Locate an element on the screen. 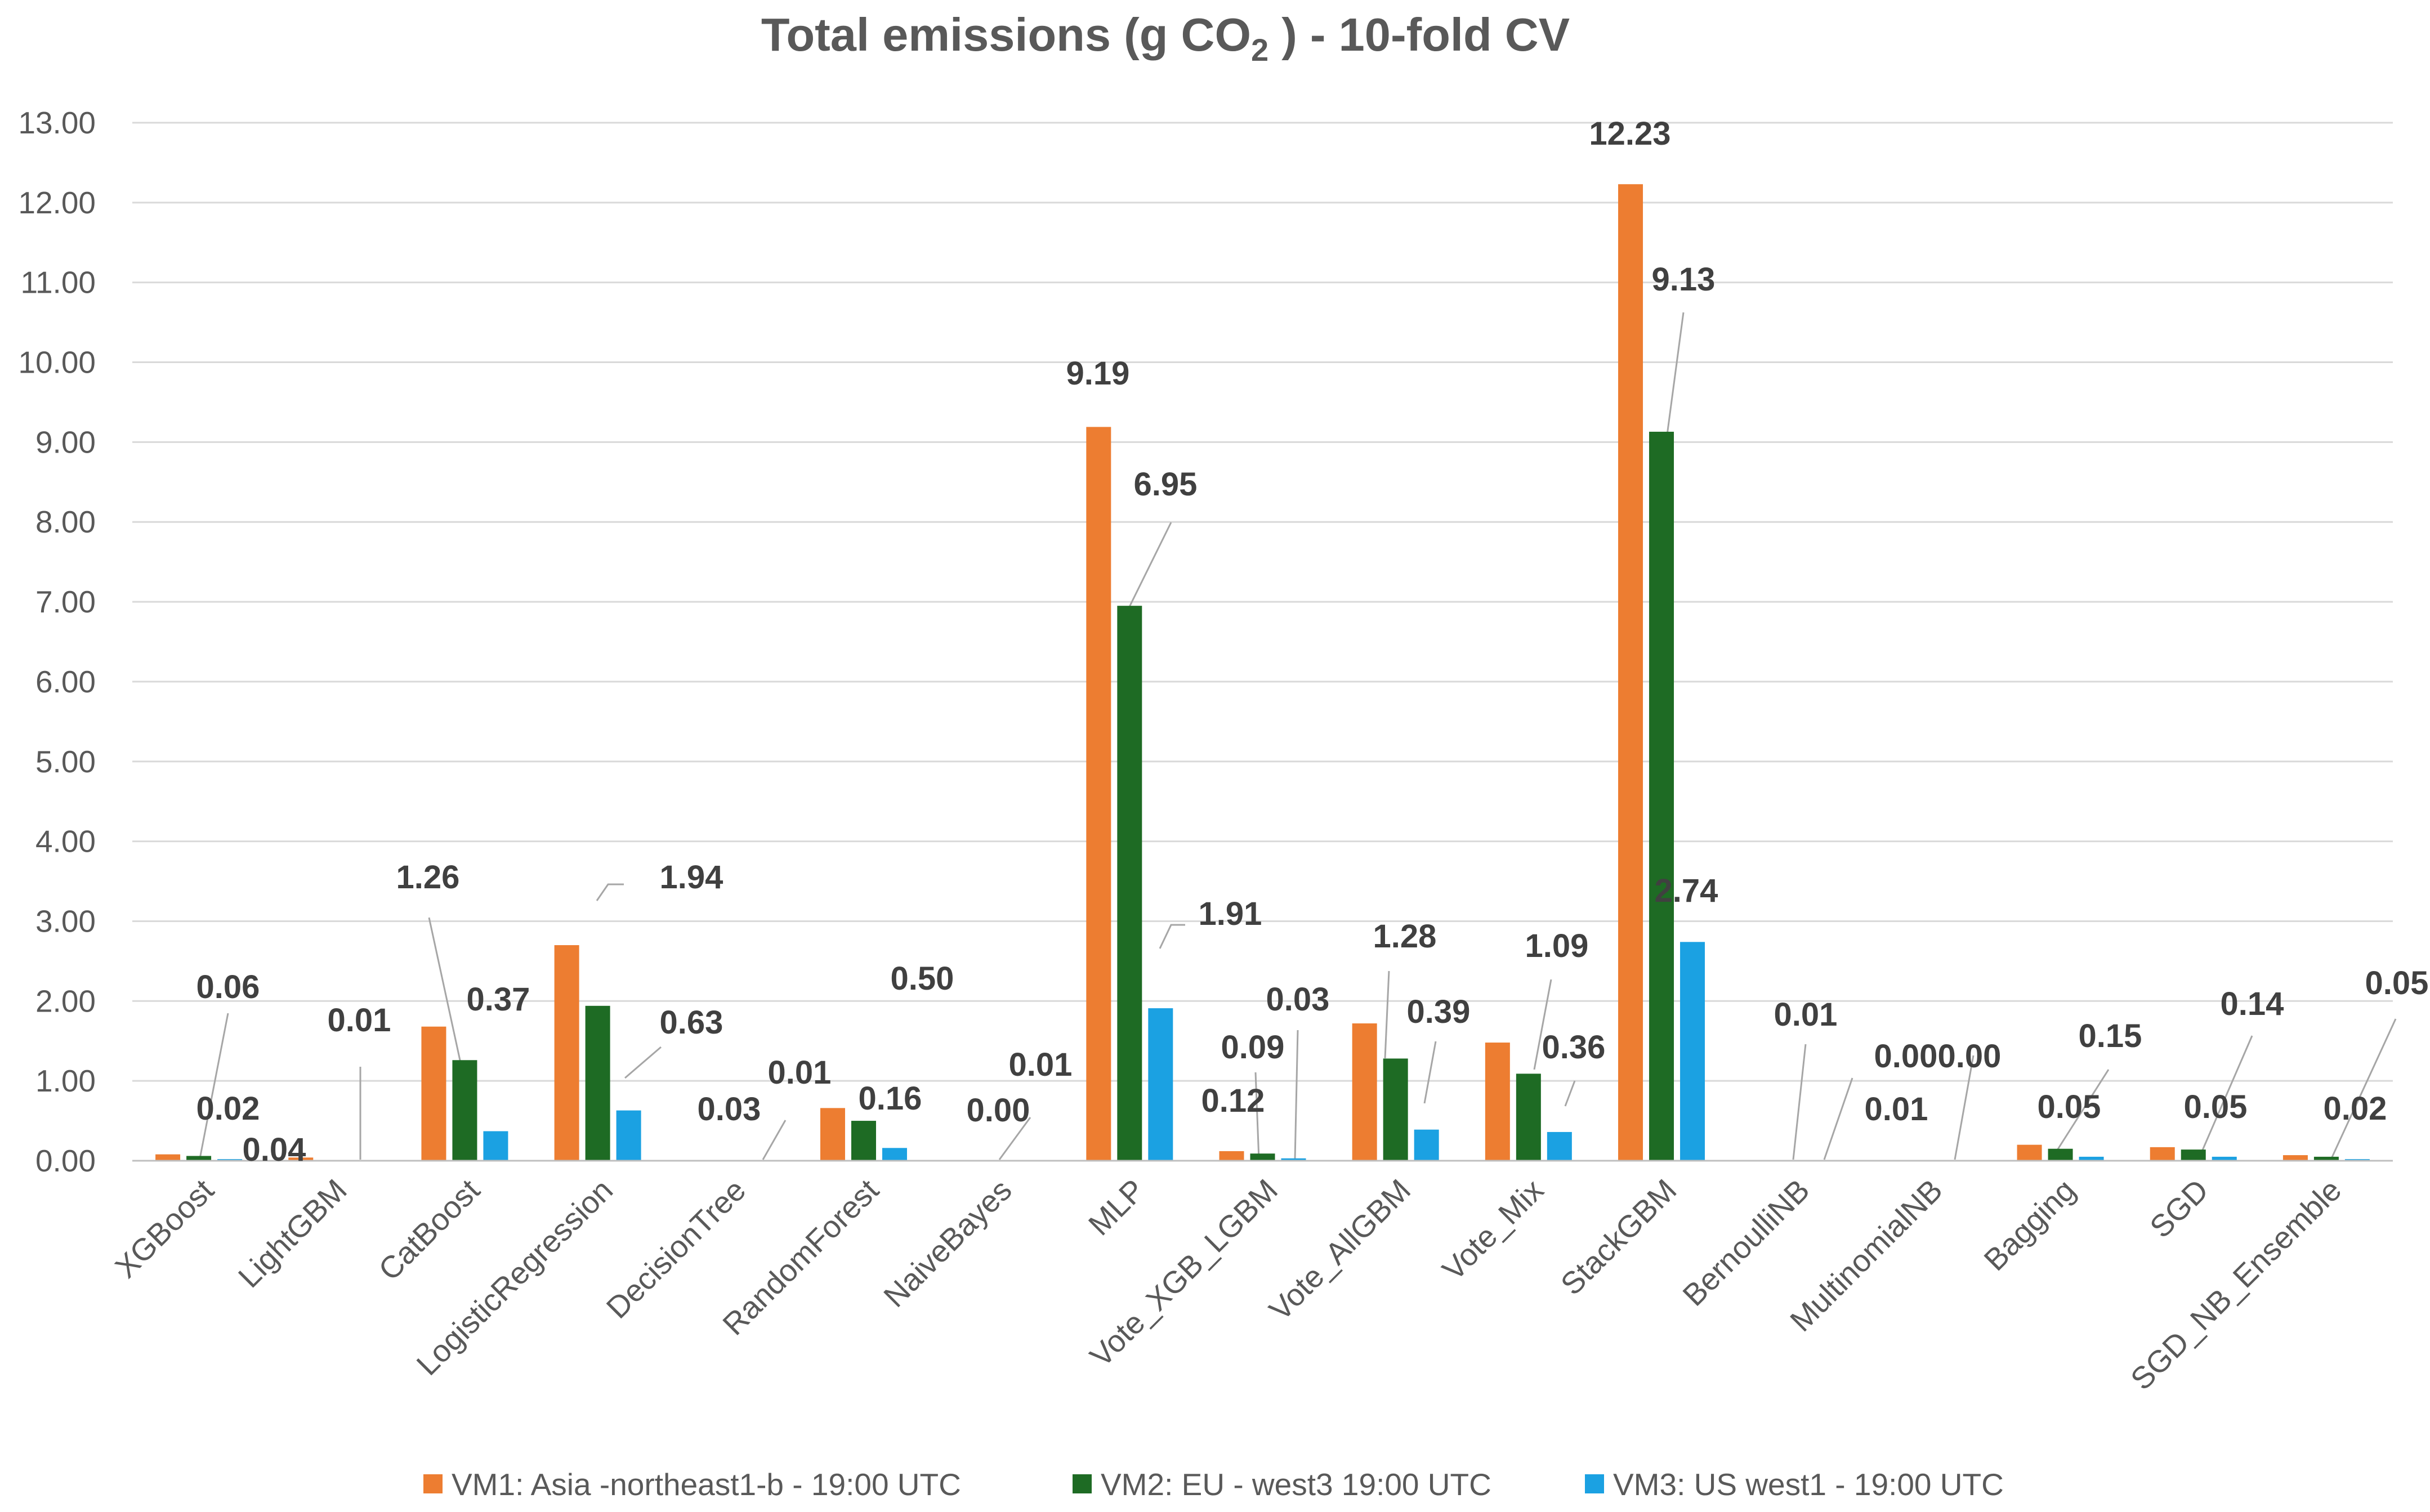 This screenshot has height=1512, width=2430. data-label: 1.91 is located at coordinates (1231, 914).